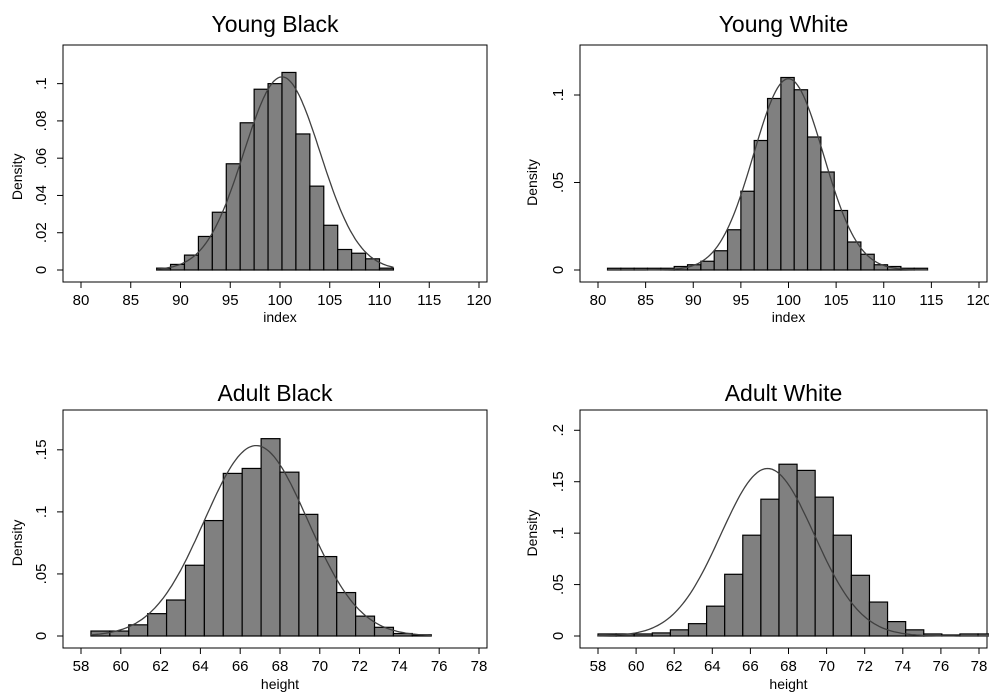  What do you see at coordinates (120, 666) in the screenshot?
I see `x-tick-label: 60` at bounding box center [120, 666].